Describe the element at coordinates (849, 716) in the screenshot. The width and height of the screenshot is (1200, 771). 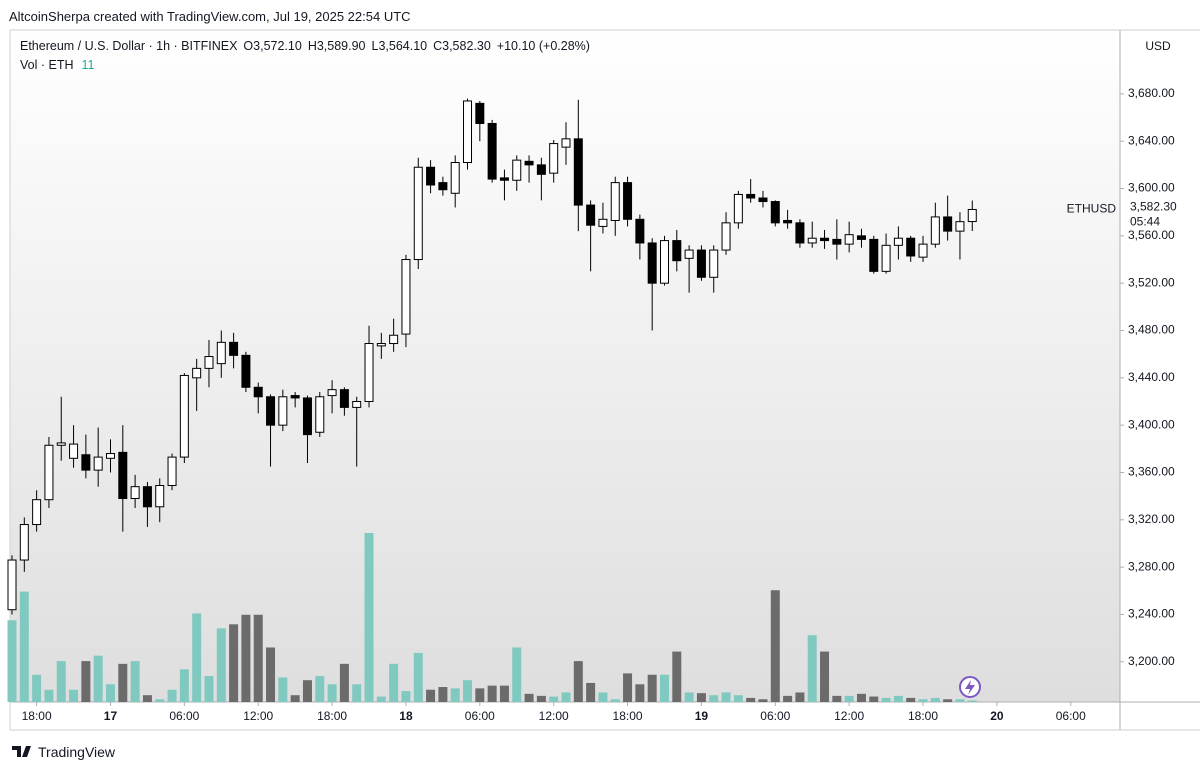
I see `x-tick-label: 12:00` at that location.